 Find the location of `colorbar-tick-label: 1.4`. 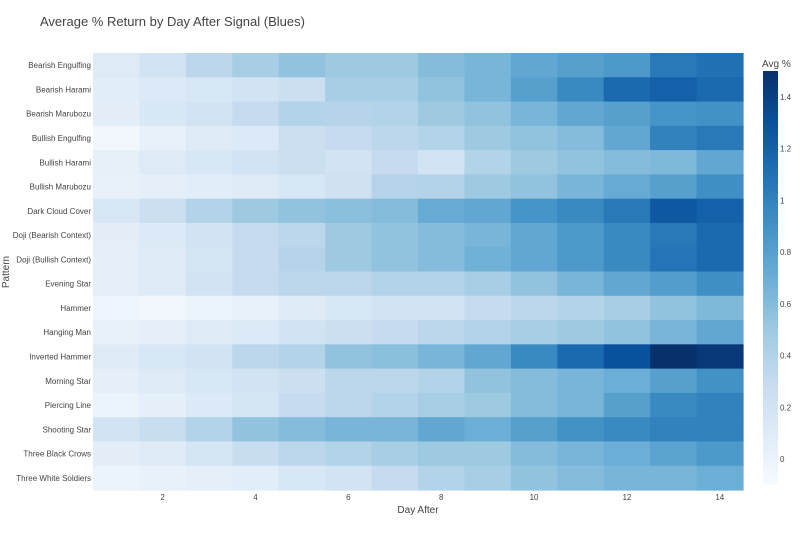

colorbar-tick-label: 1.4 is located at coordinates (786, 97).